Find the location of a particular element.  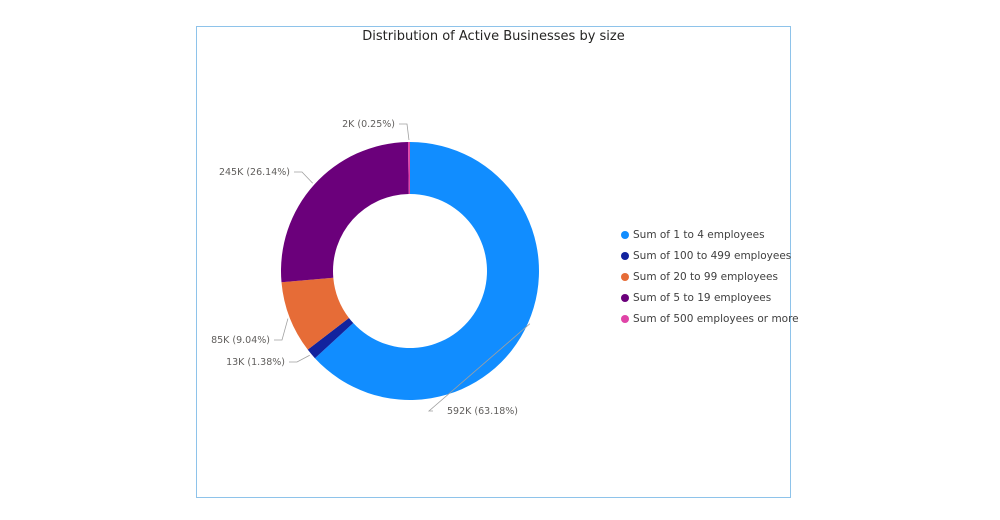

data-label: 592K (63.18%) is located at coordinates (482, 411).